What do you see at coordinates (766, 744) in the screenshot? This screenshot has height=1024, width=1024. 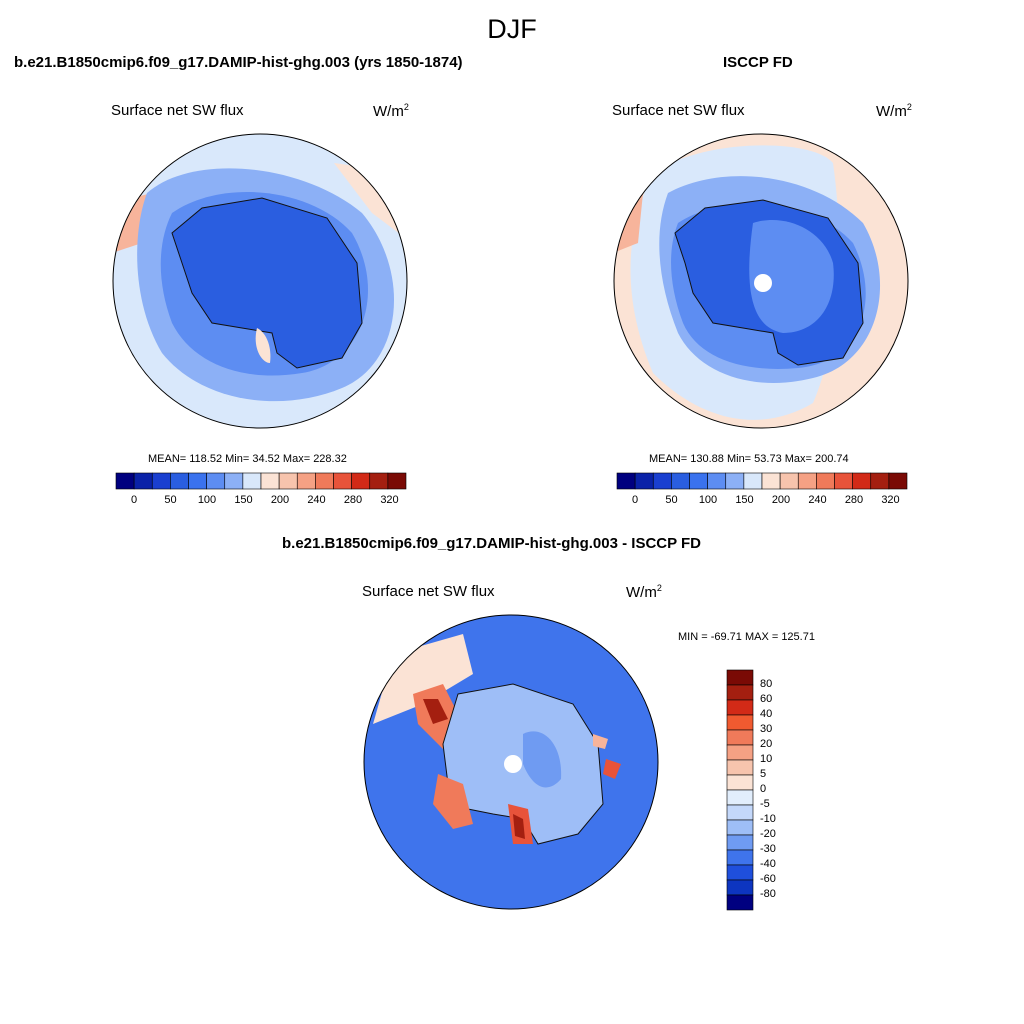 I see `colorbar-tick-label: 20` at bounding box center [766, 744].